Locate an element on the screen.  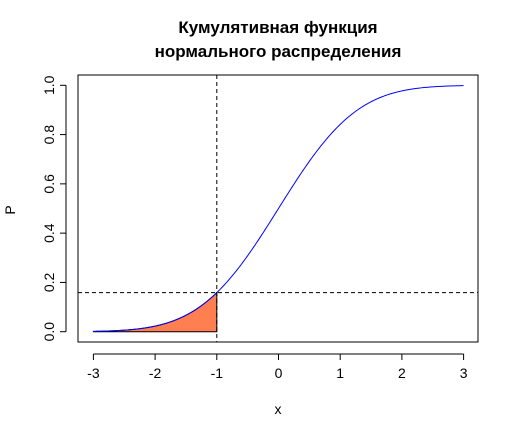
x-tick-label: 3 is located at coordinates (464, 373).